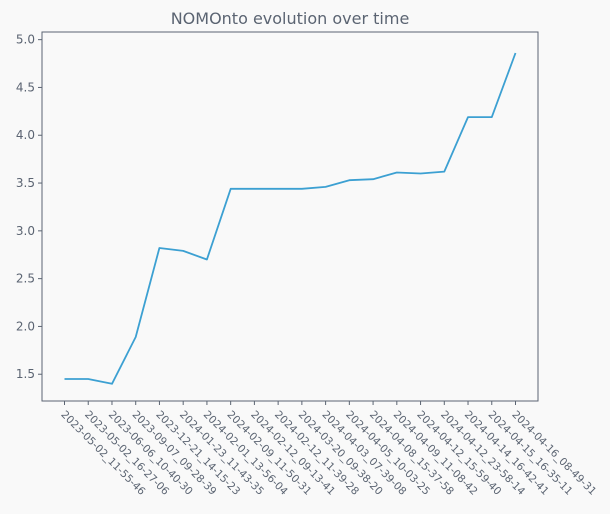  I want to click on y-tick-label: 2.5, so click(25, 279).